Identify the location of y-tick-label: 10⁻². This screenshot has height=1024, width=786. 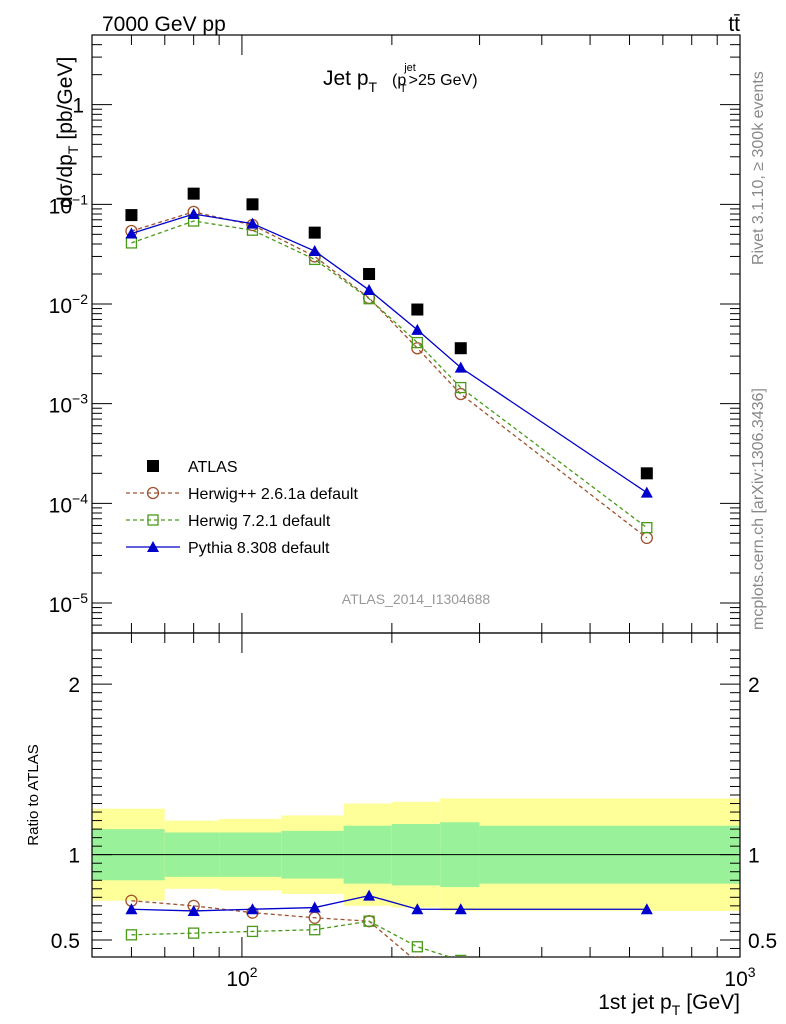
(69, 304).